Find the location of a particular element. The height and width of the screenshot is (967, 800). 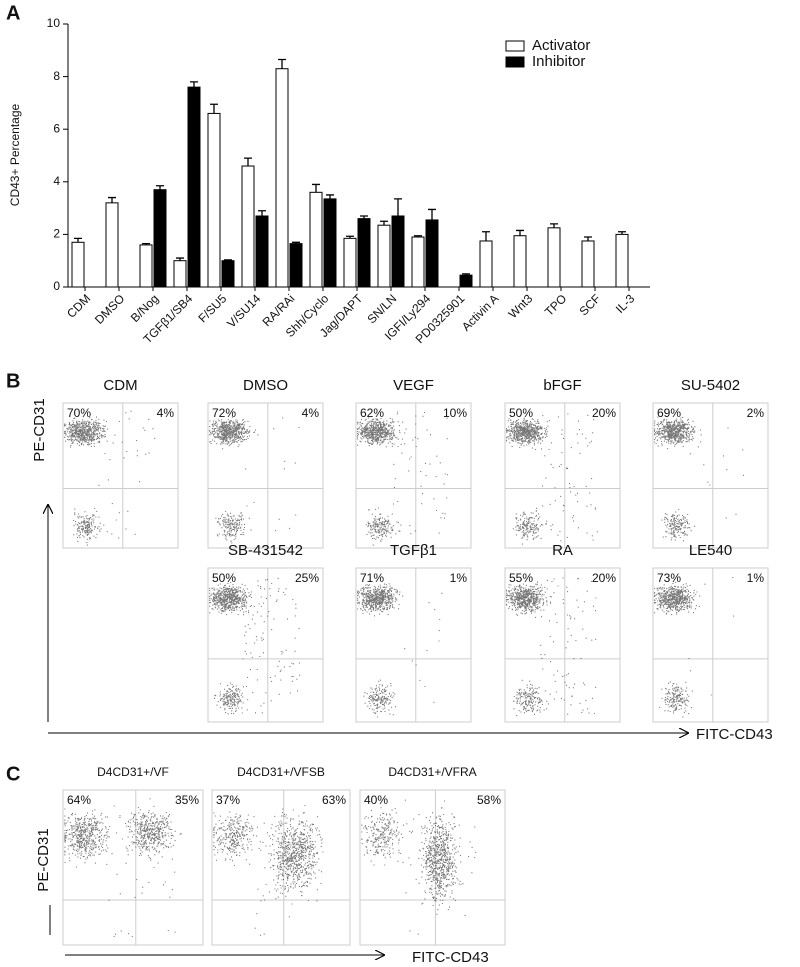

y-tick-label: 2 is located at coordinates (56, 234).